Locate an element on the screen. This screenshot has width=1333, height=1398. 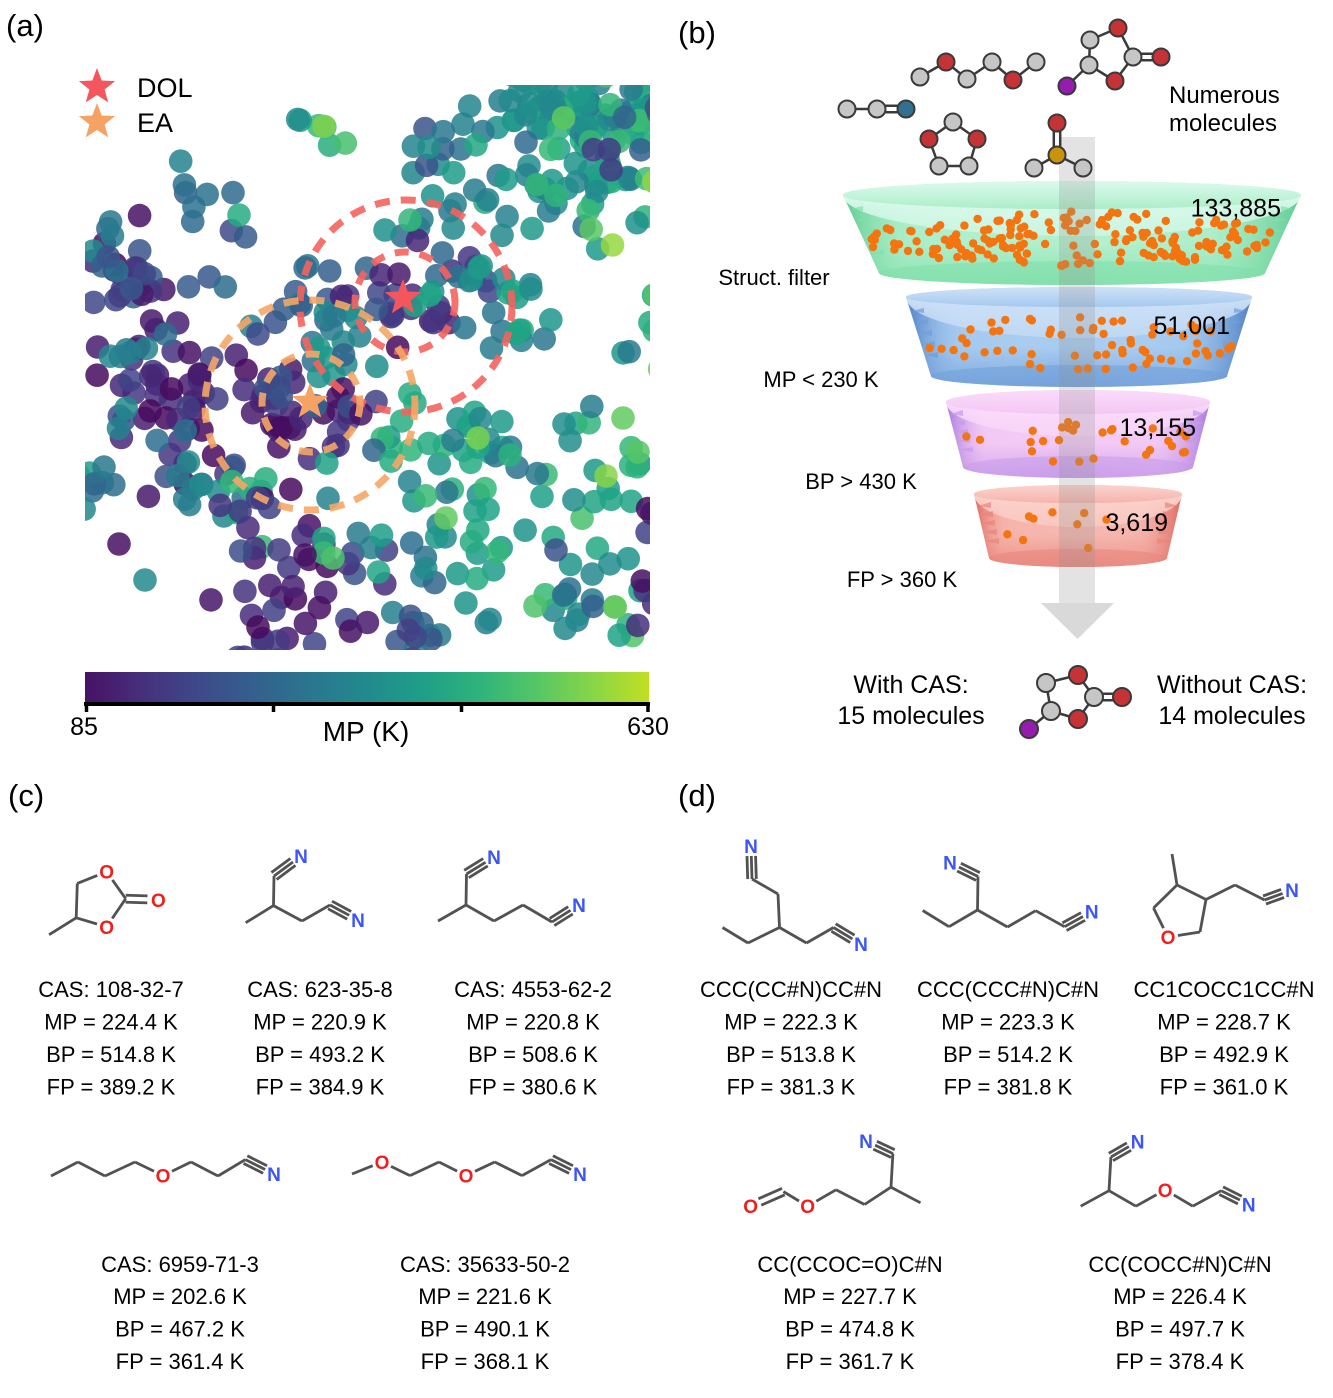
svg-text: BP = 508.6 K is located at coordinates (533, 1054).